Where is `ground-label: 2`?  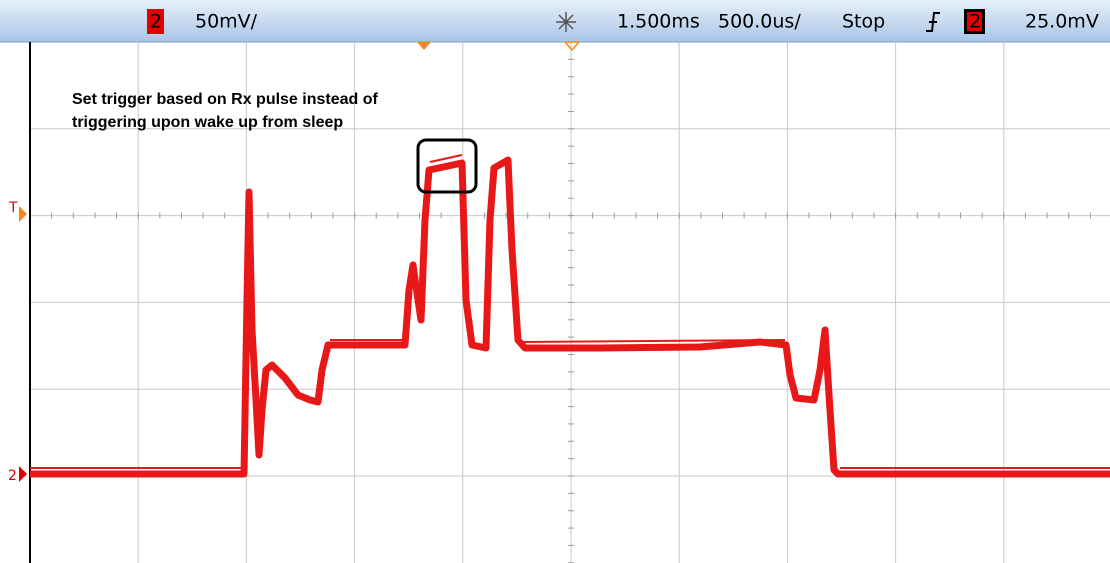
ground-label: 2 is located at coordinates (12, 476).